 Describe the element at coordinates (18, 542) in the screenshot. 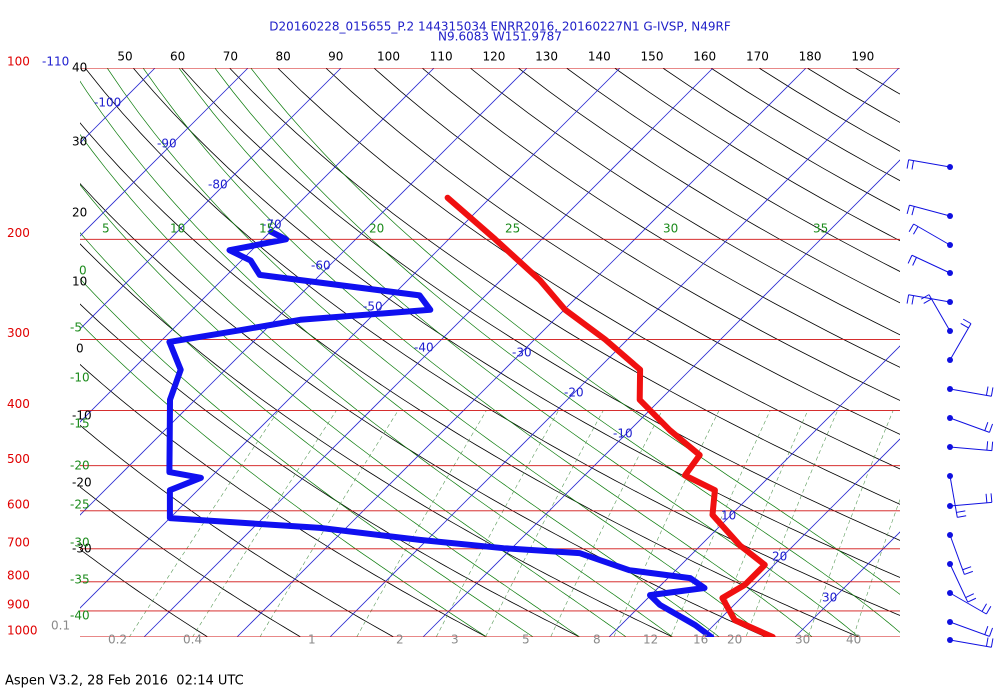

I see `pressure-label: 700` at that location.